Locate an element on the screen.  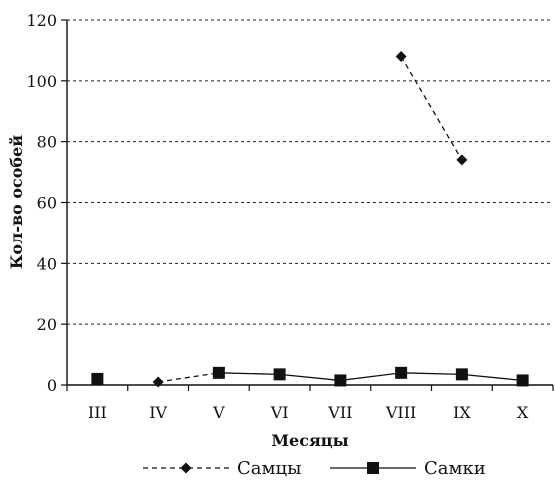
y-tick-labels: 0 20 40 60 80 100 120 is located at coordinates (41, 203).